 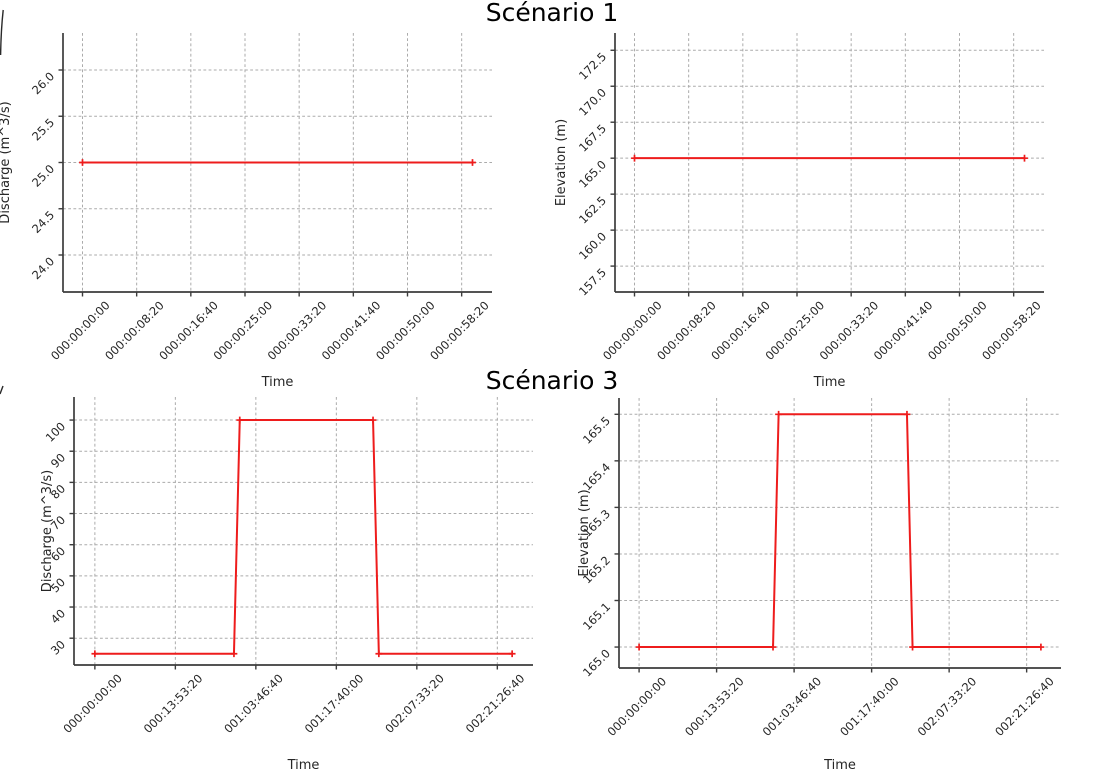 I want to click on y-tick-label: 162.5, so click(x=592, y=209).